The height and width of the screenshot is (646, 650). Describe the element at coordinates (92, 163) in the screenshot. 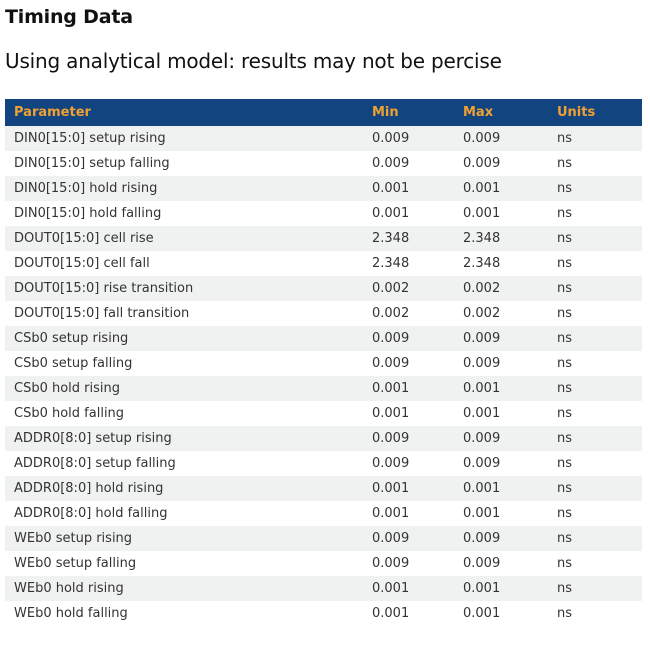

I see `cell-param: DIN0[15:0] setup falling` at that location.